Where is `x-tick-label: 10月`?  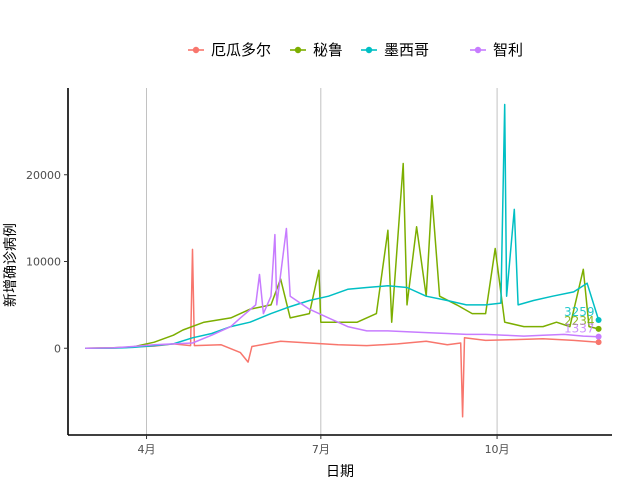
x-tick-label: 10月 is located at coordinates (497, 449).